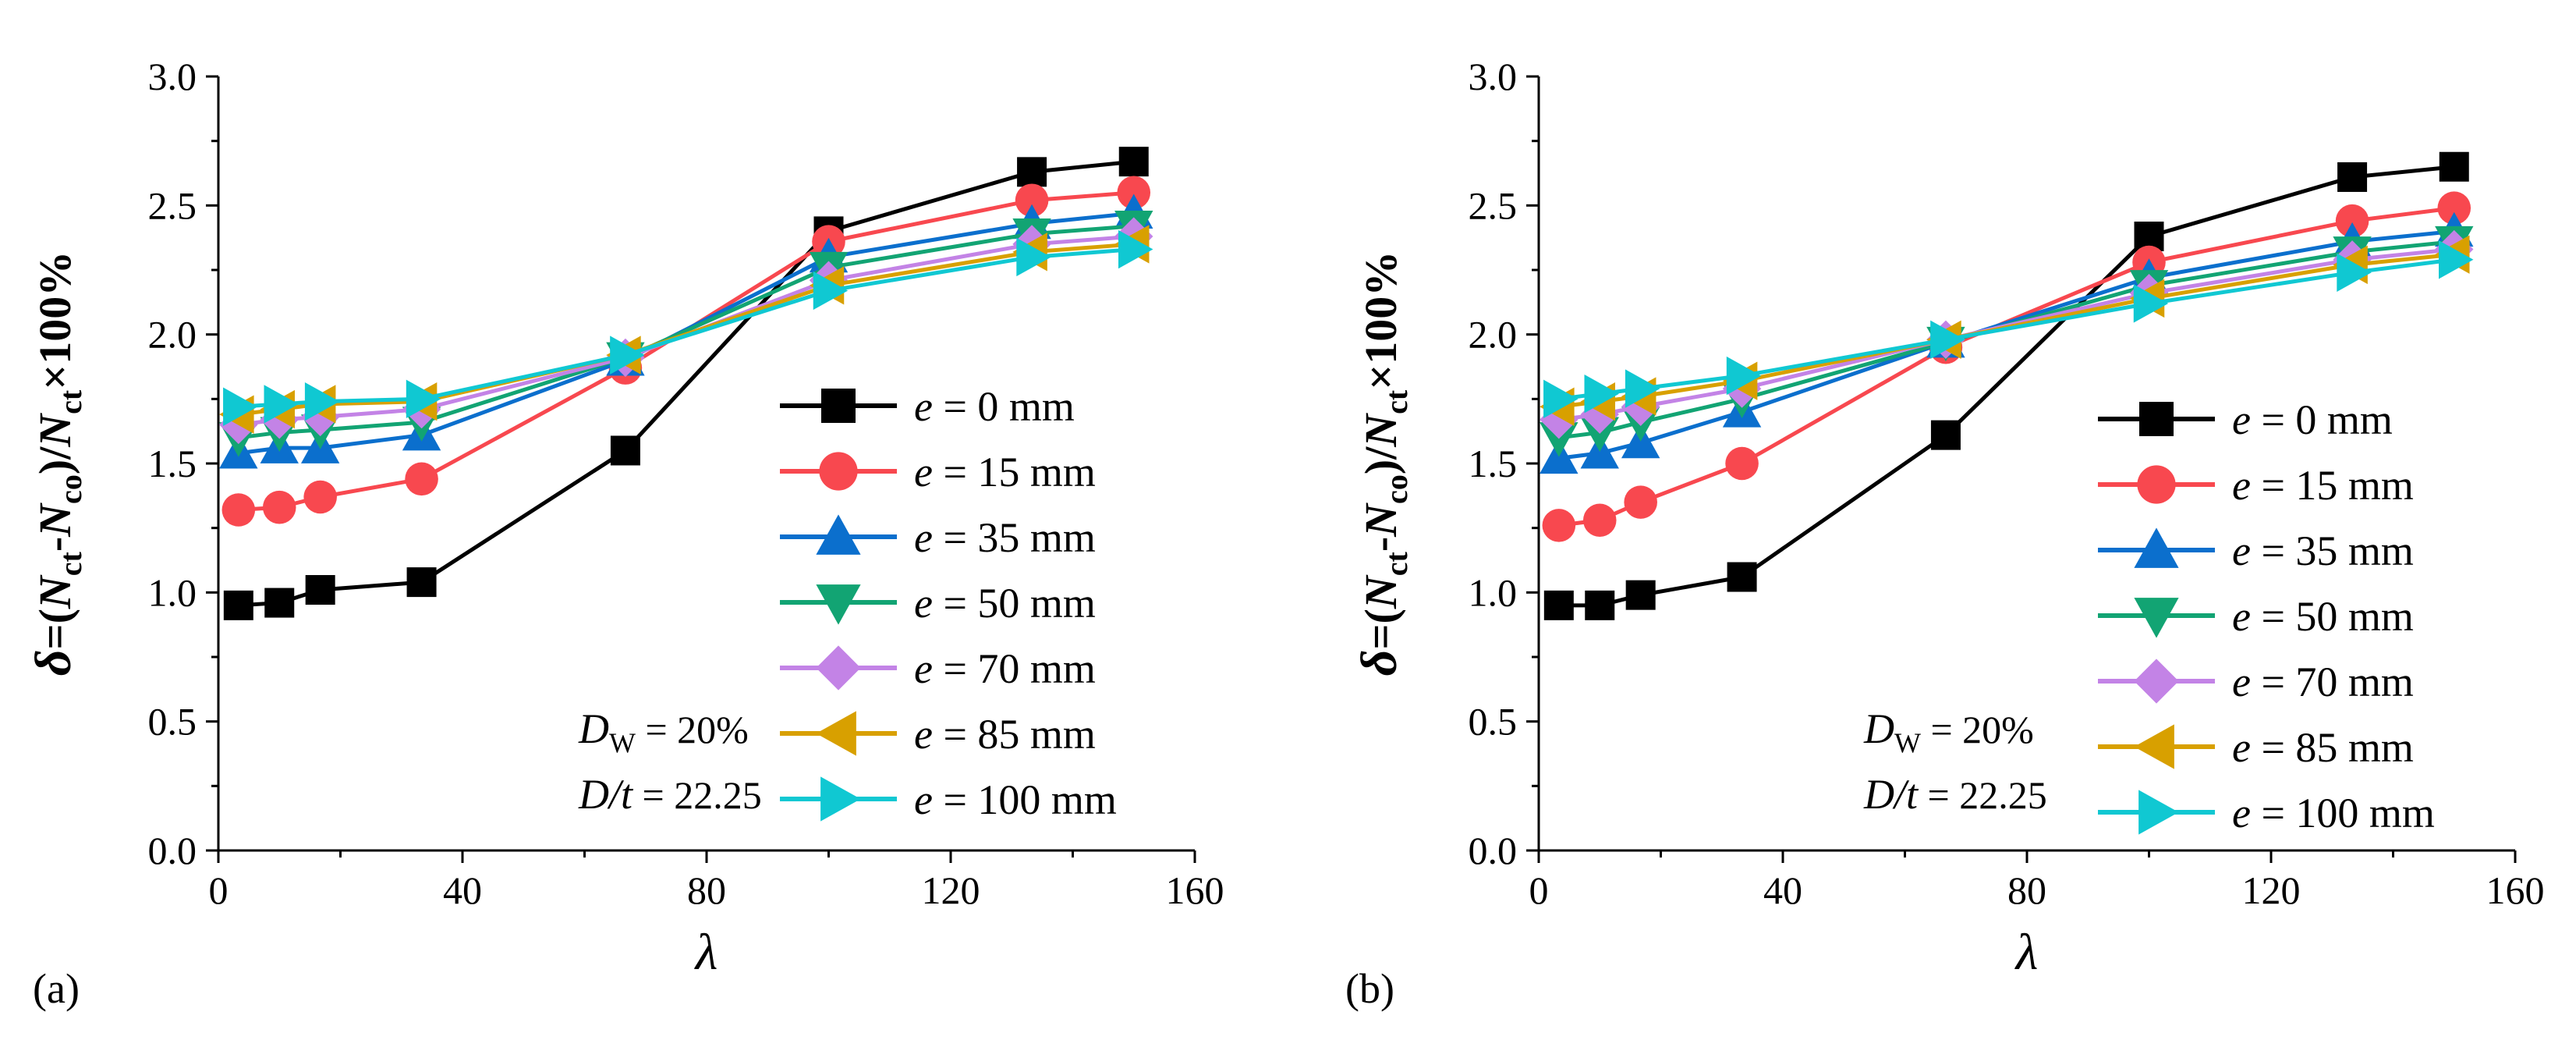 The width and height of the screenshot is (2576, 1051). What do you see at coordinates (172, 722) in the screenshot?
I see `y-tick-label: 0.5` at bounding box center [172, 722].